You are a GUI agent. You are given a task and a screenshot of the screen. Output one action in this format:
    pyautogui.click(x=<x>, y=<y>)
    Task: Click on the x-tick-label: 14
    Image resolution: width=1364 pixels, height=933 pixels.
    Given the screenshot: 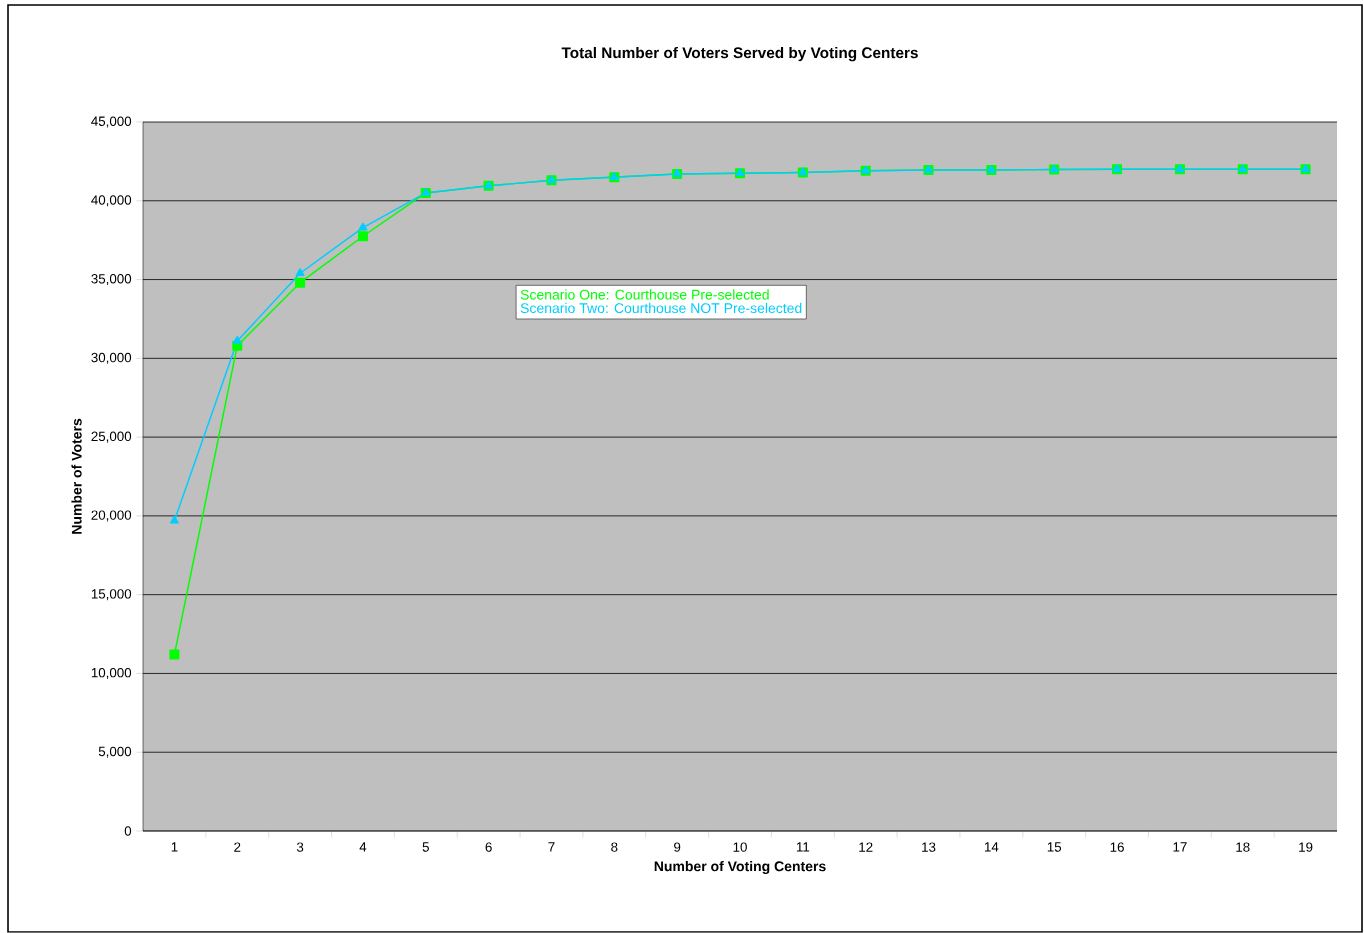 What is the action you would take?
    pyautogui.click(x=991, y=847)
    